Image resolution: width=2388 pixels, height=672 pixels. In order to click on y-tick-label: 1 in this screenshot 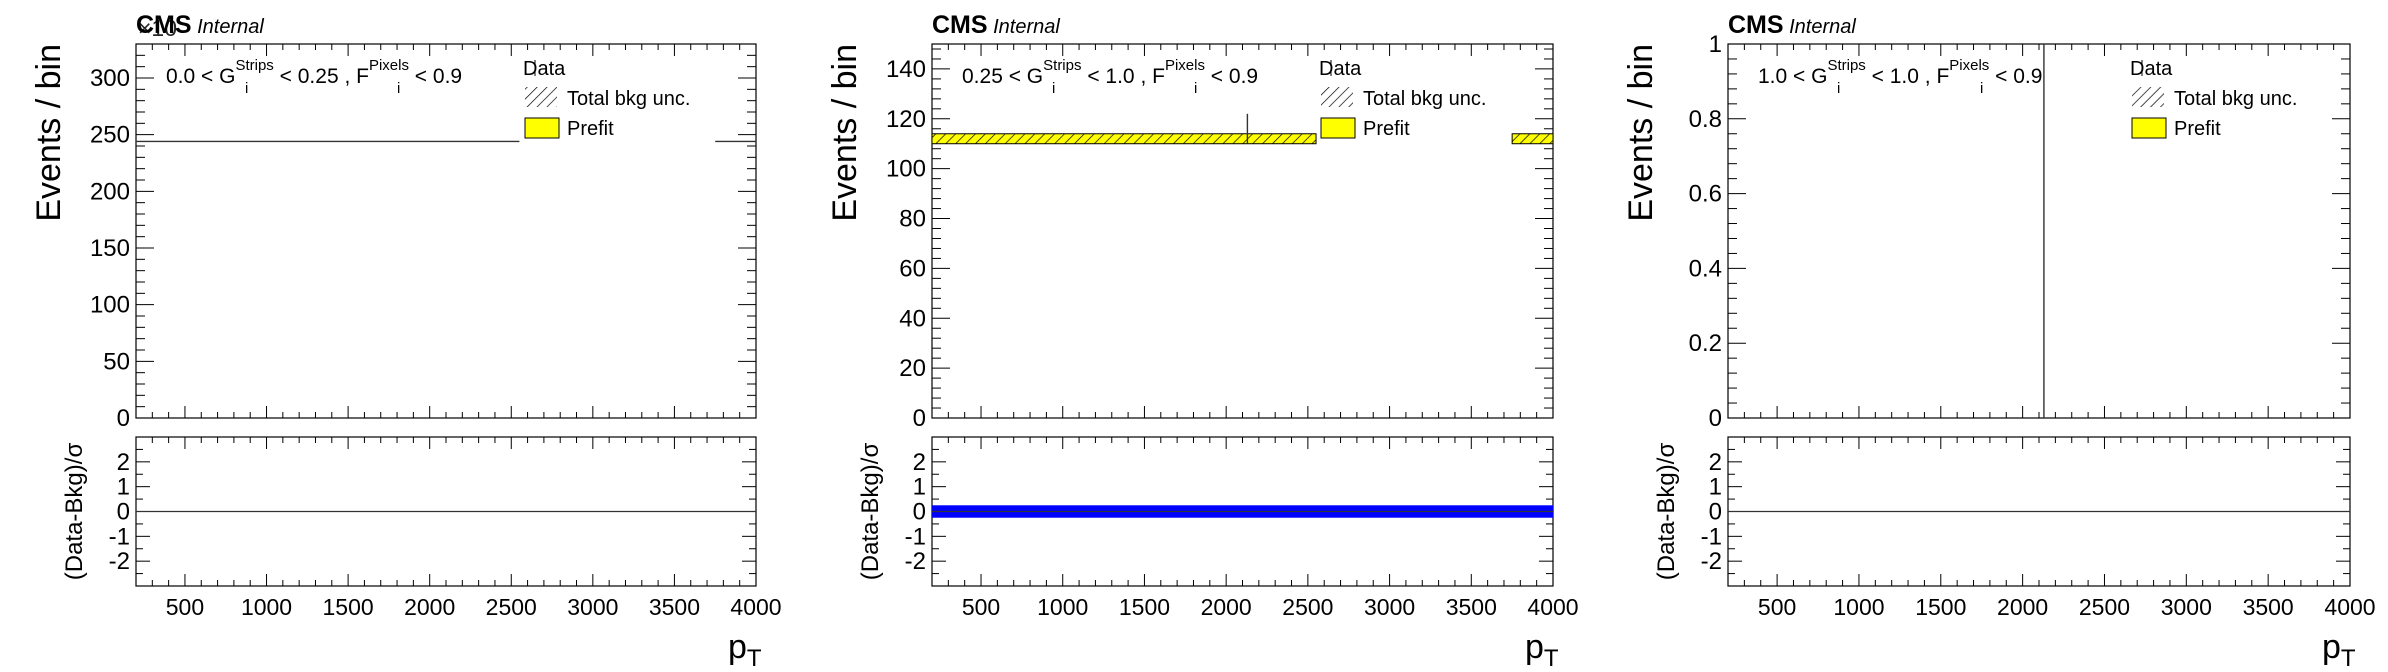, I will do `click(1715, 44)`.